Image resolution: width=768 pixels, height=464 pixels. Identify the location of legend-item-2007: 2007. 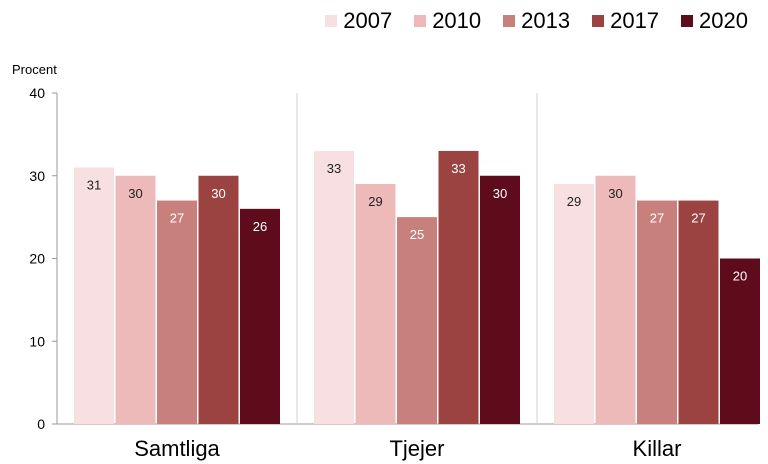
(358, 21).